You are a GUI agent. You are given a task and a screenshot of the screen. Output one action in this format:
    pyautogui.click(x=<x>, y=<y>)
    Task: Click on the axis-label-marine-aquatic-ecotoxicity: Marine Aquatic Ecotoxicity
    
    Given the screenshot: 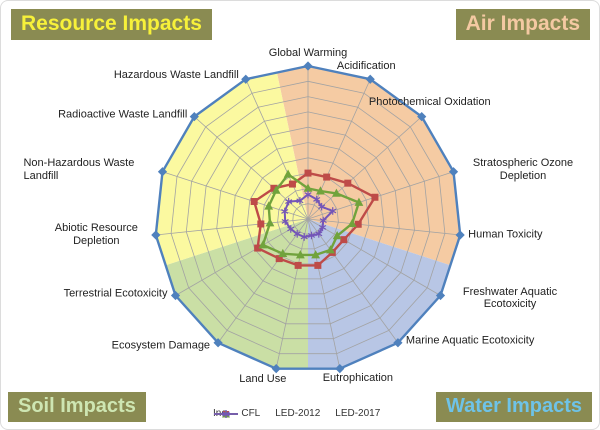 What is the action you would take?
    pyautogui.click(x=470, y=340)
    